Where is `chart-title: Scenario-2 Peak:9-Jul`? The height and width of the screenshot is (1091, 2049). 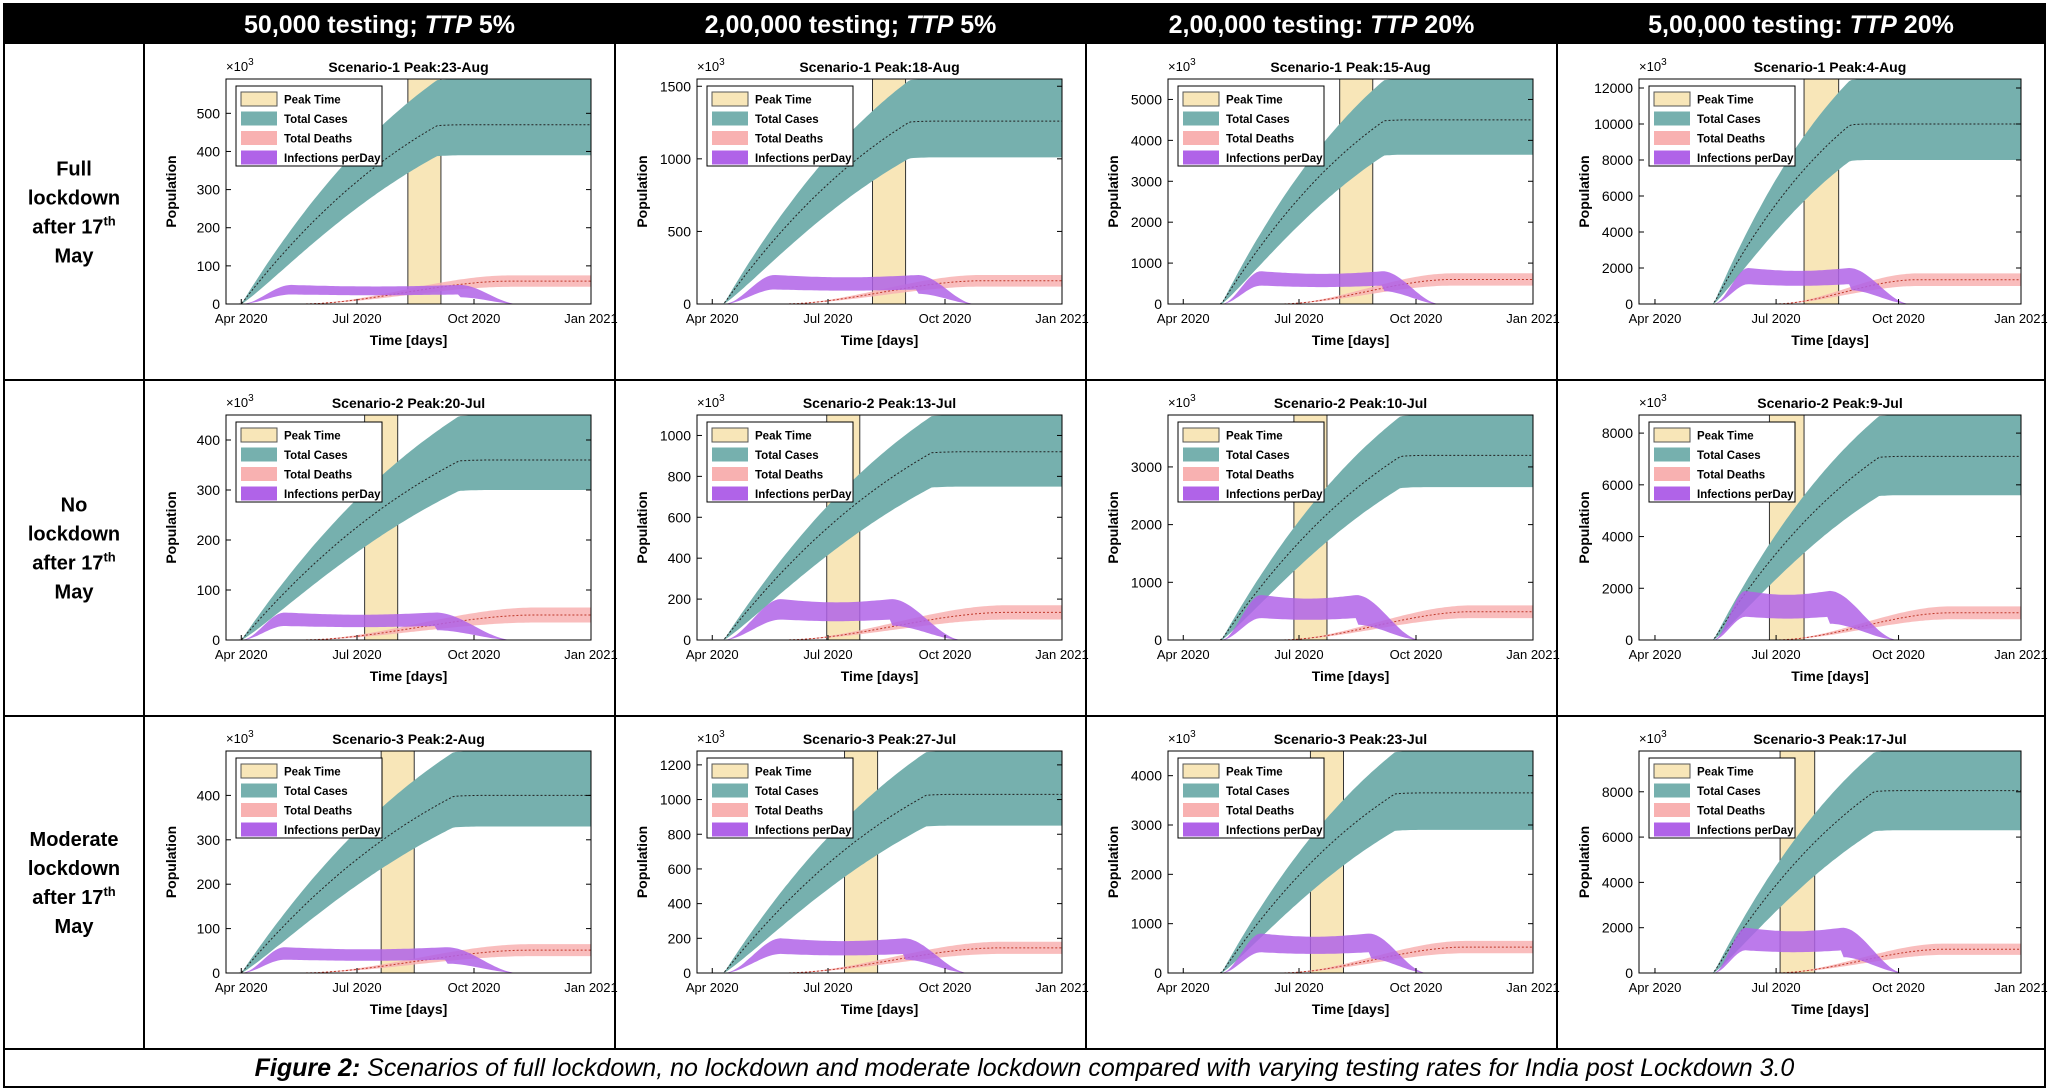
chart-title: Scenario-2 Peak:9-Jul is located at coordinates (1830, 403).